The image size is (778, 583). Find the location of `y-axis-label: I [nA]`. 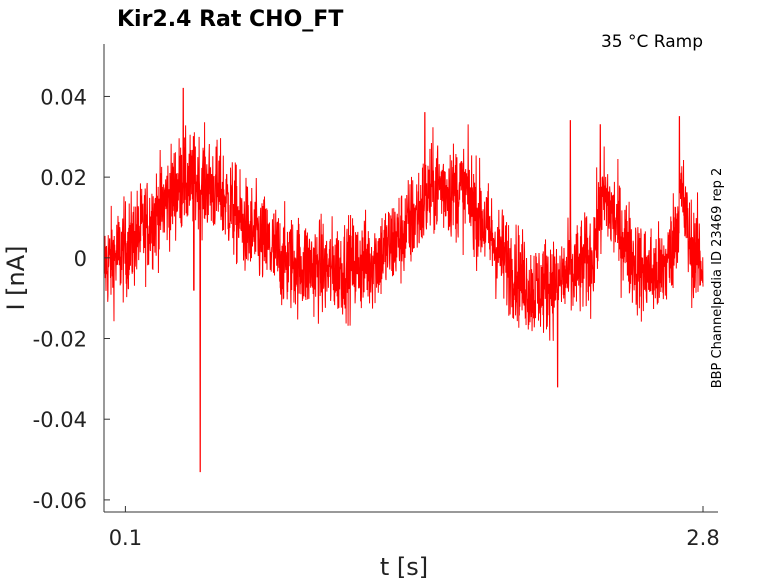

y-axis-label: I [nA] is located at coordinates (16, 277).